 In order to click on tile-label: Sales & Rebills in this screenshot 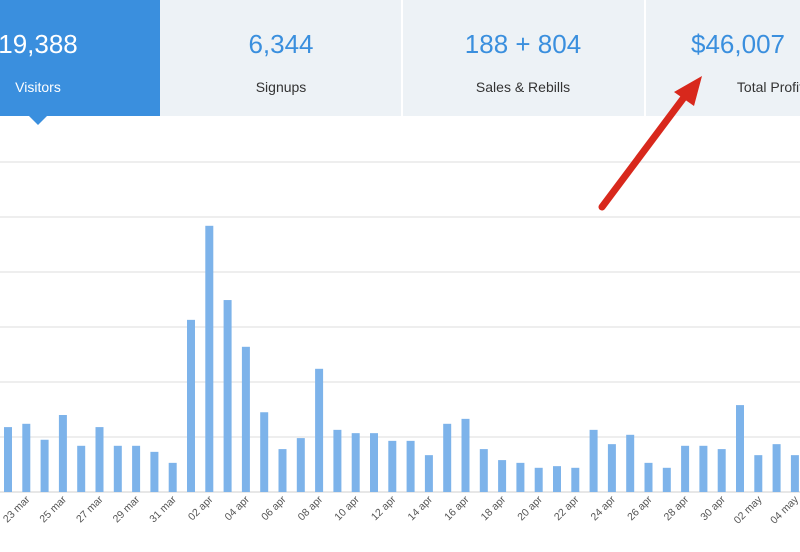, I will do `click(523, 87)`.